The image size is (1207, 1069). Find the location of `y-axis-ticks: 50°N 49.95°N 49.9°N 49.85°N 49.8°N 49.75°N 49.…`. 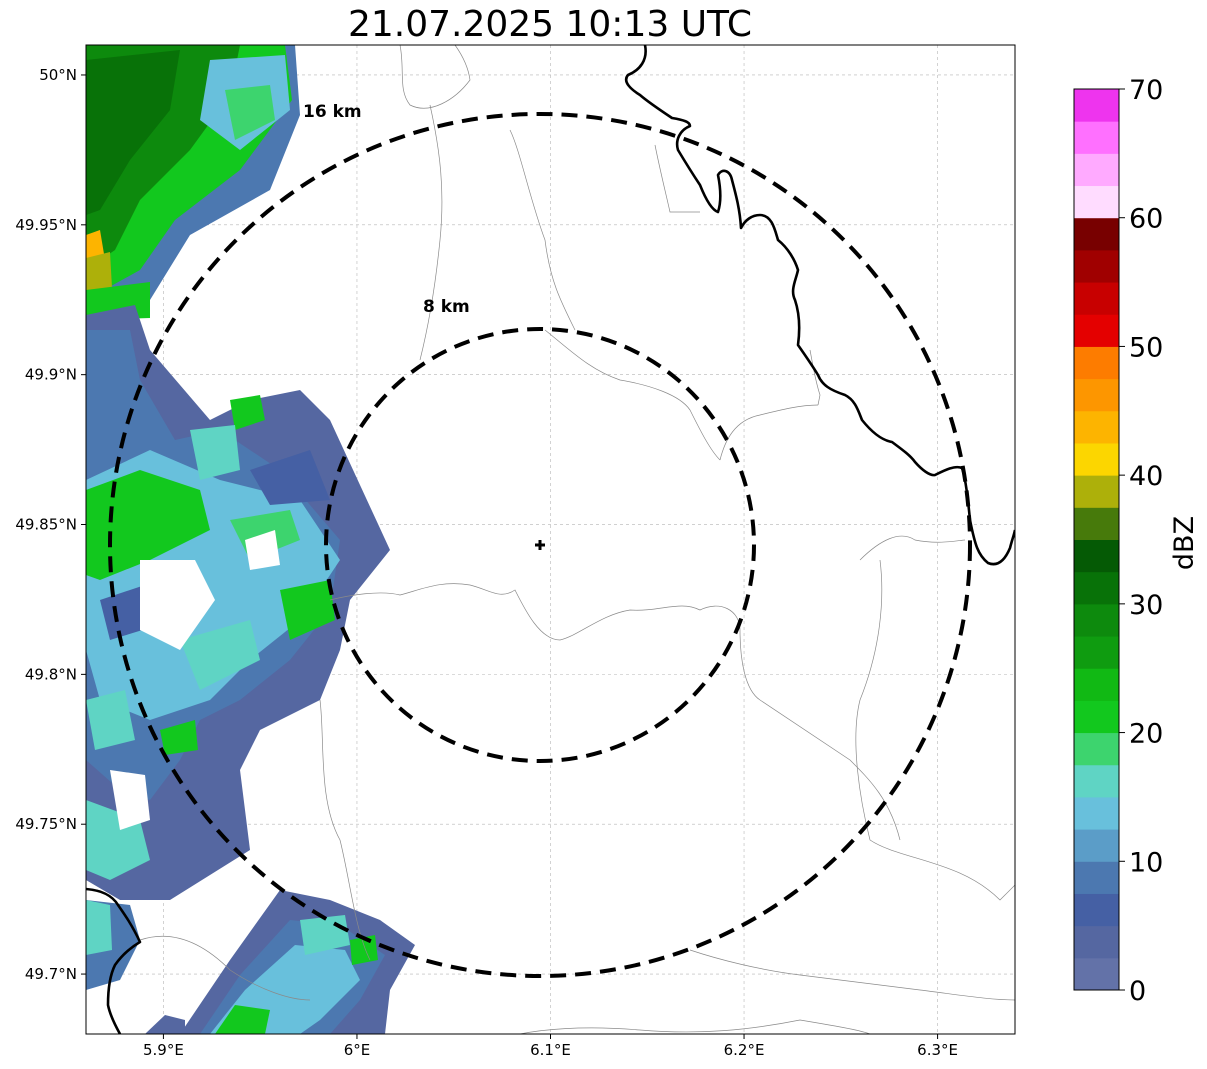

y-axis-ticks: 50°N 49.95°N 49.9°N 49.85°N 49.8°N 49.75°N 49.… is located at coordinates (50, 524).